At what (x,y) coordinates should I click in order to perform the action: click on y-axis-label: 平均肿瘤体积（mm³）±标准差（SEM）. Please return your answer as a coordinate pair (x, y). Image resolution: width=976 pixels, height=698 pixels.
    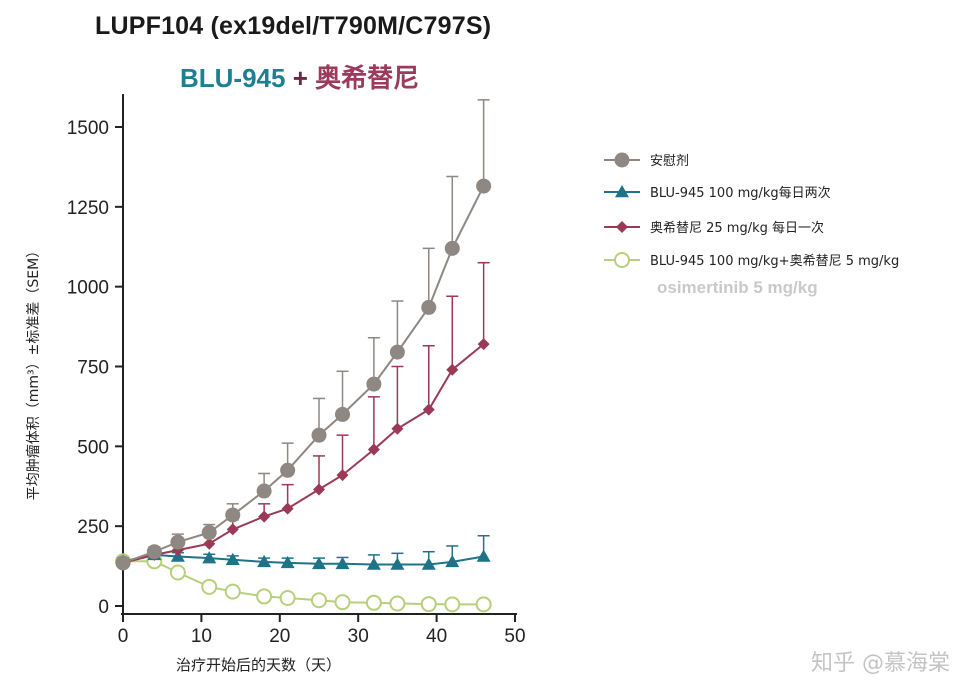
    Looking at the image, I should click on (34, 372).